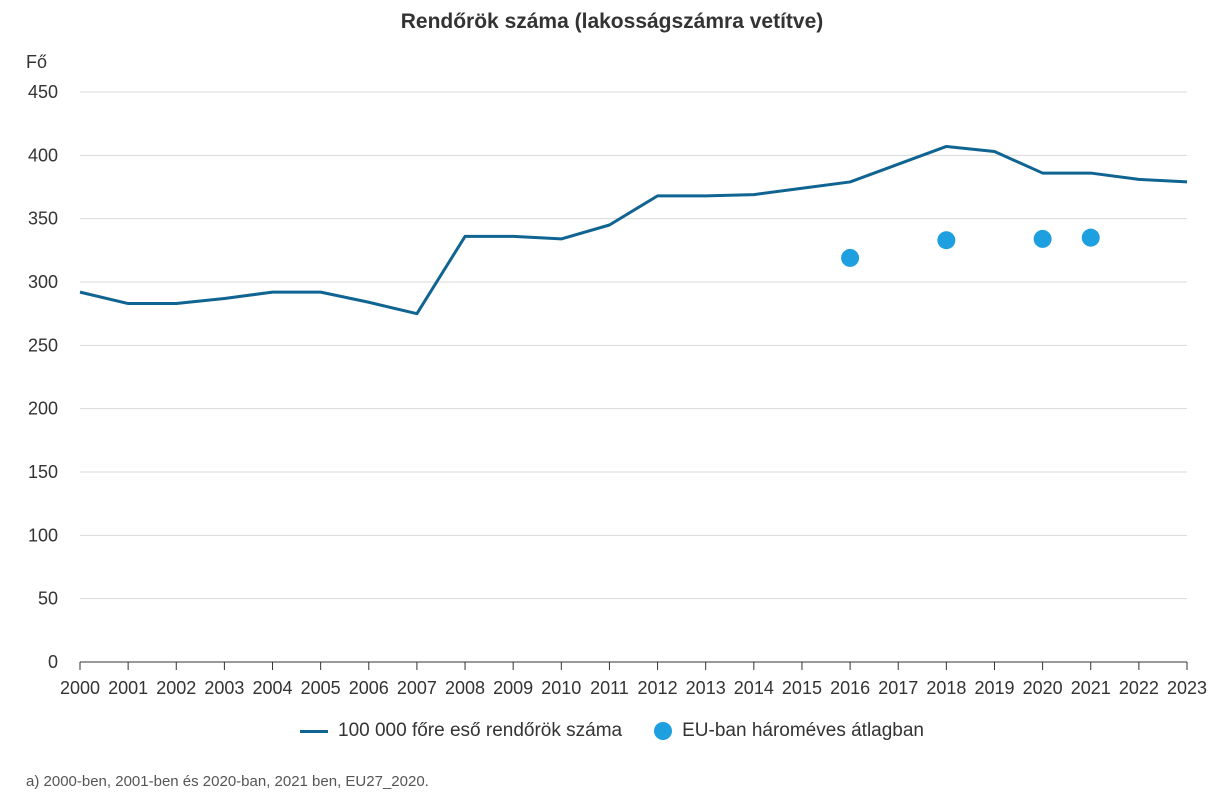 This screenshot has width=1224, height=796. I want to click on legend-item-dots: EU-ban hároméves átlagban, so click(789, 731).